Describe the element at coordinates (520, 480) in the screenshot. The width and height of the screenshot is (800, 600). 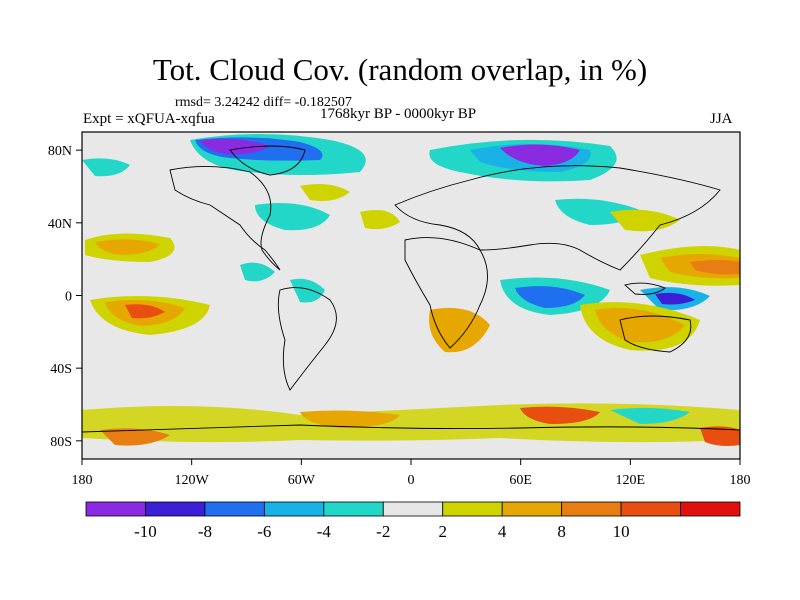
I see `lon-tick-label: 60E` at that location.